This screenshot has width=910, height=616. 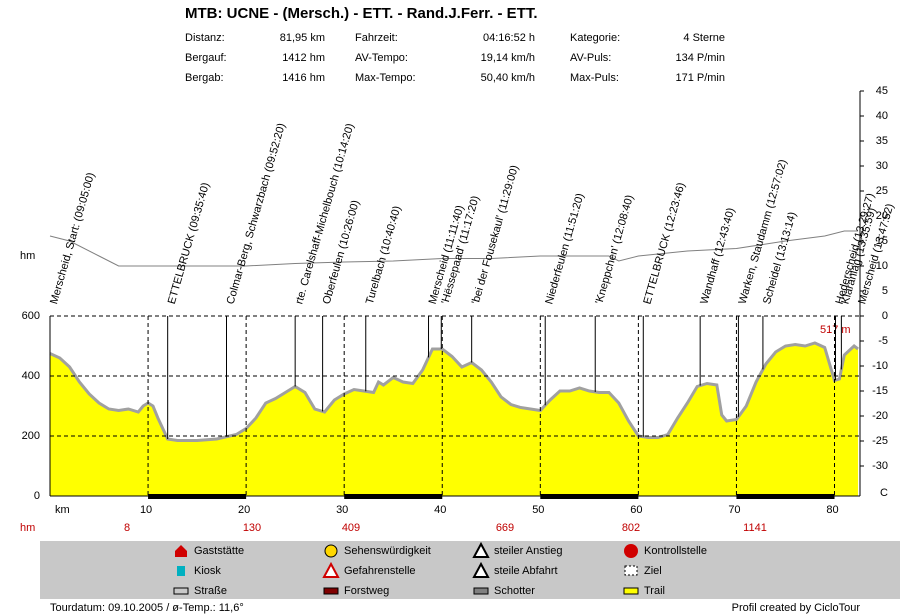 What do you see at coordinates (700, 58) in the screenshot?
I see `stat-value: 134 P/min` at bounding box center [700, 58].